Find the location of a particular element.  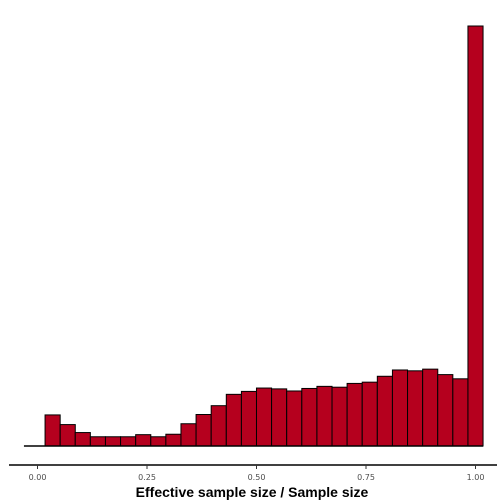

x-axis-tick-label: 0.50 is located at coordinates (257, 477).